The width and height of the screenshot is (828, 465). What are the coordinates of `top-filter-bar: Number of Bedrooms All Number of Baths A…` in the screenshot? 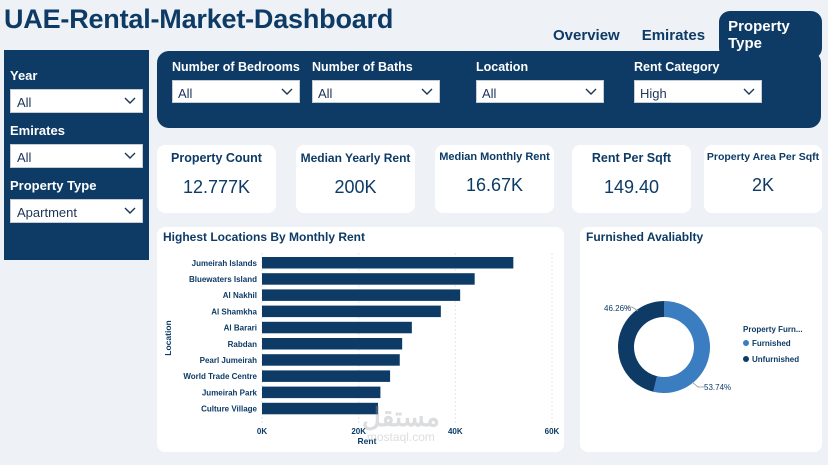 It's located at (489, 89).